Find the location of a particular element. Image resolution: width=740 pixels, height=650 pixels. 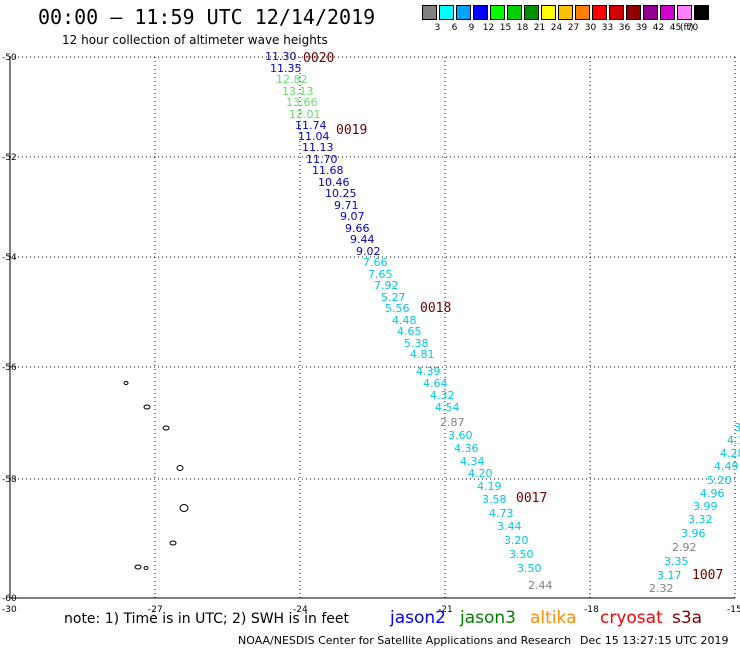

wave-height-value: 9.66 is located at coordinates (357, 228).